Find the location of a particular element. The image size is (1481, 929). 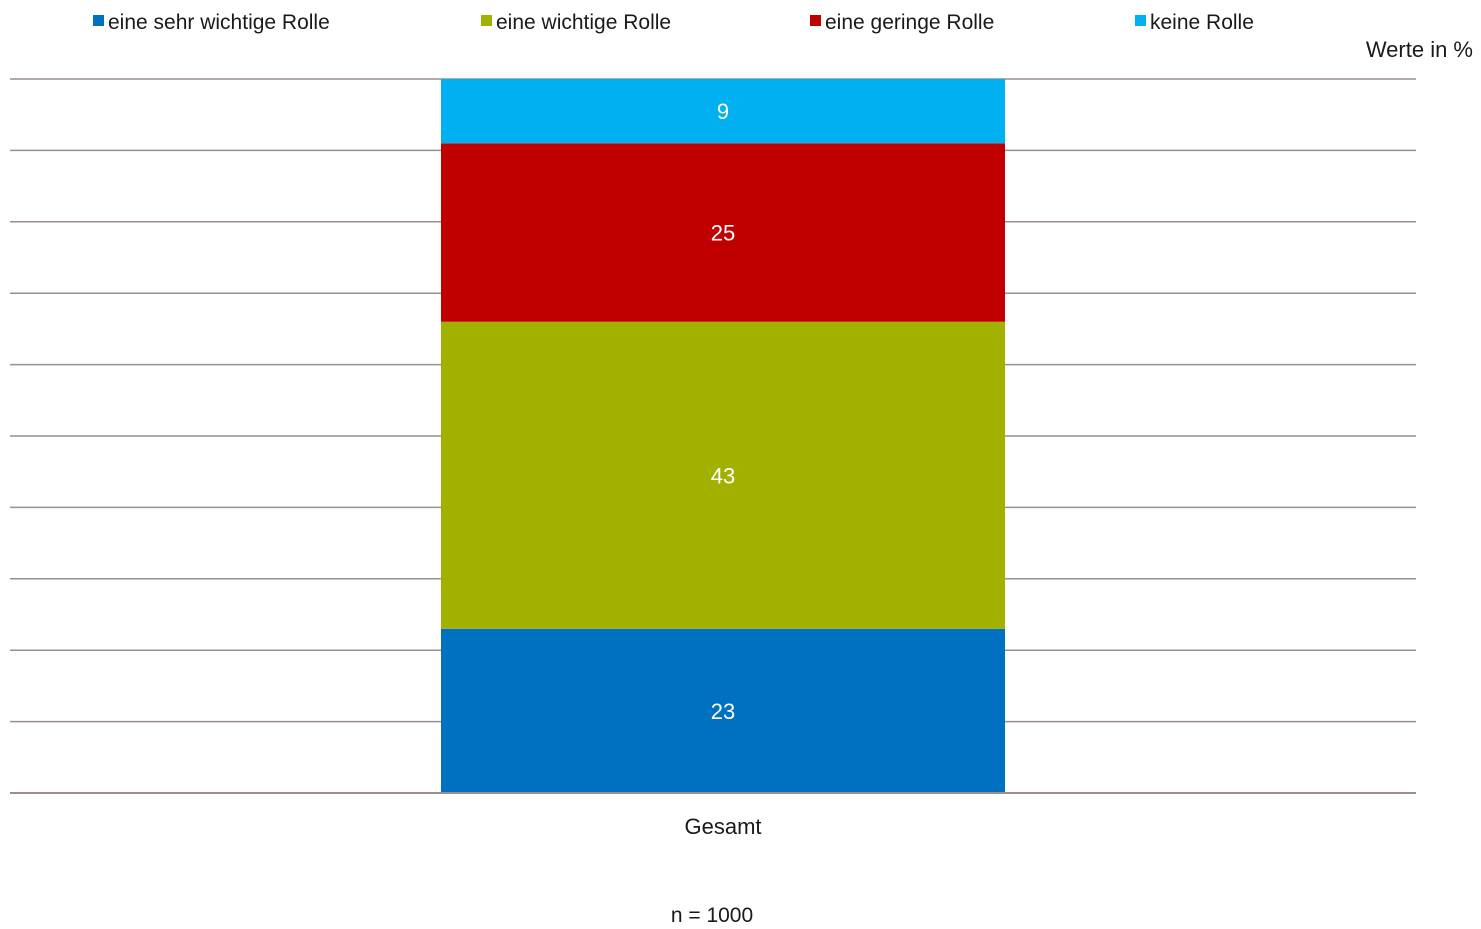

data-label-2: 43 is located at coordinates (723, 475).